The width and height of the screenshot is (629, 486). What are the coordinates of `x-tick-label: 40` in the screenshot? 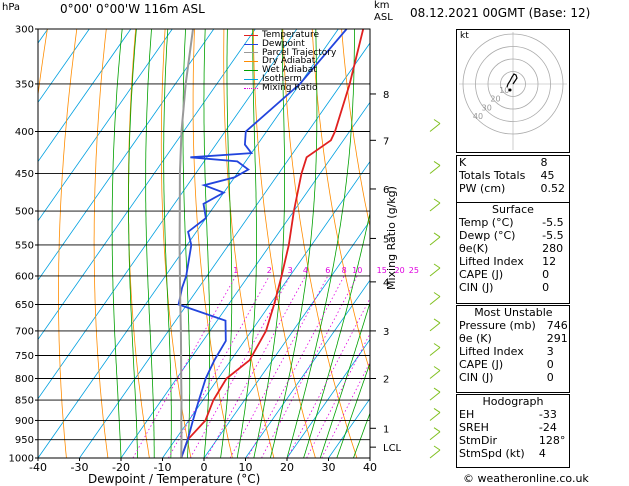 It's located at (370, 467).